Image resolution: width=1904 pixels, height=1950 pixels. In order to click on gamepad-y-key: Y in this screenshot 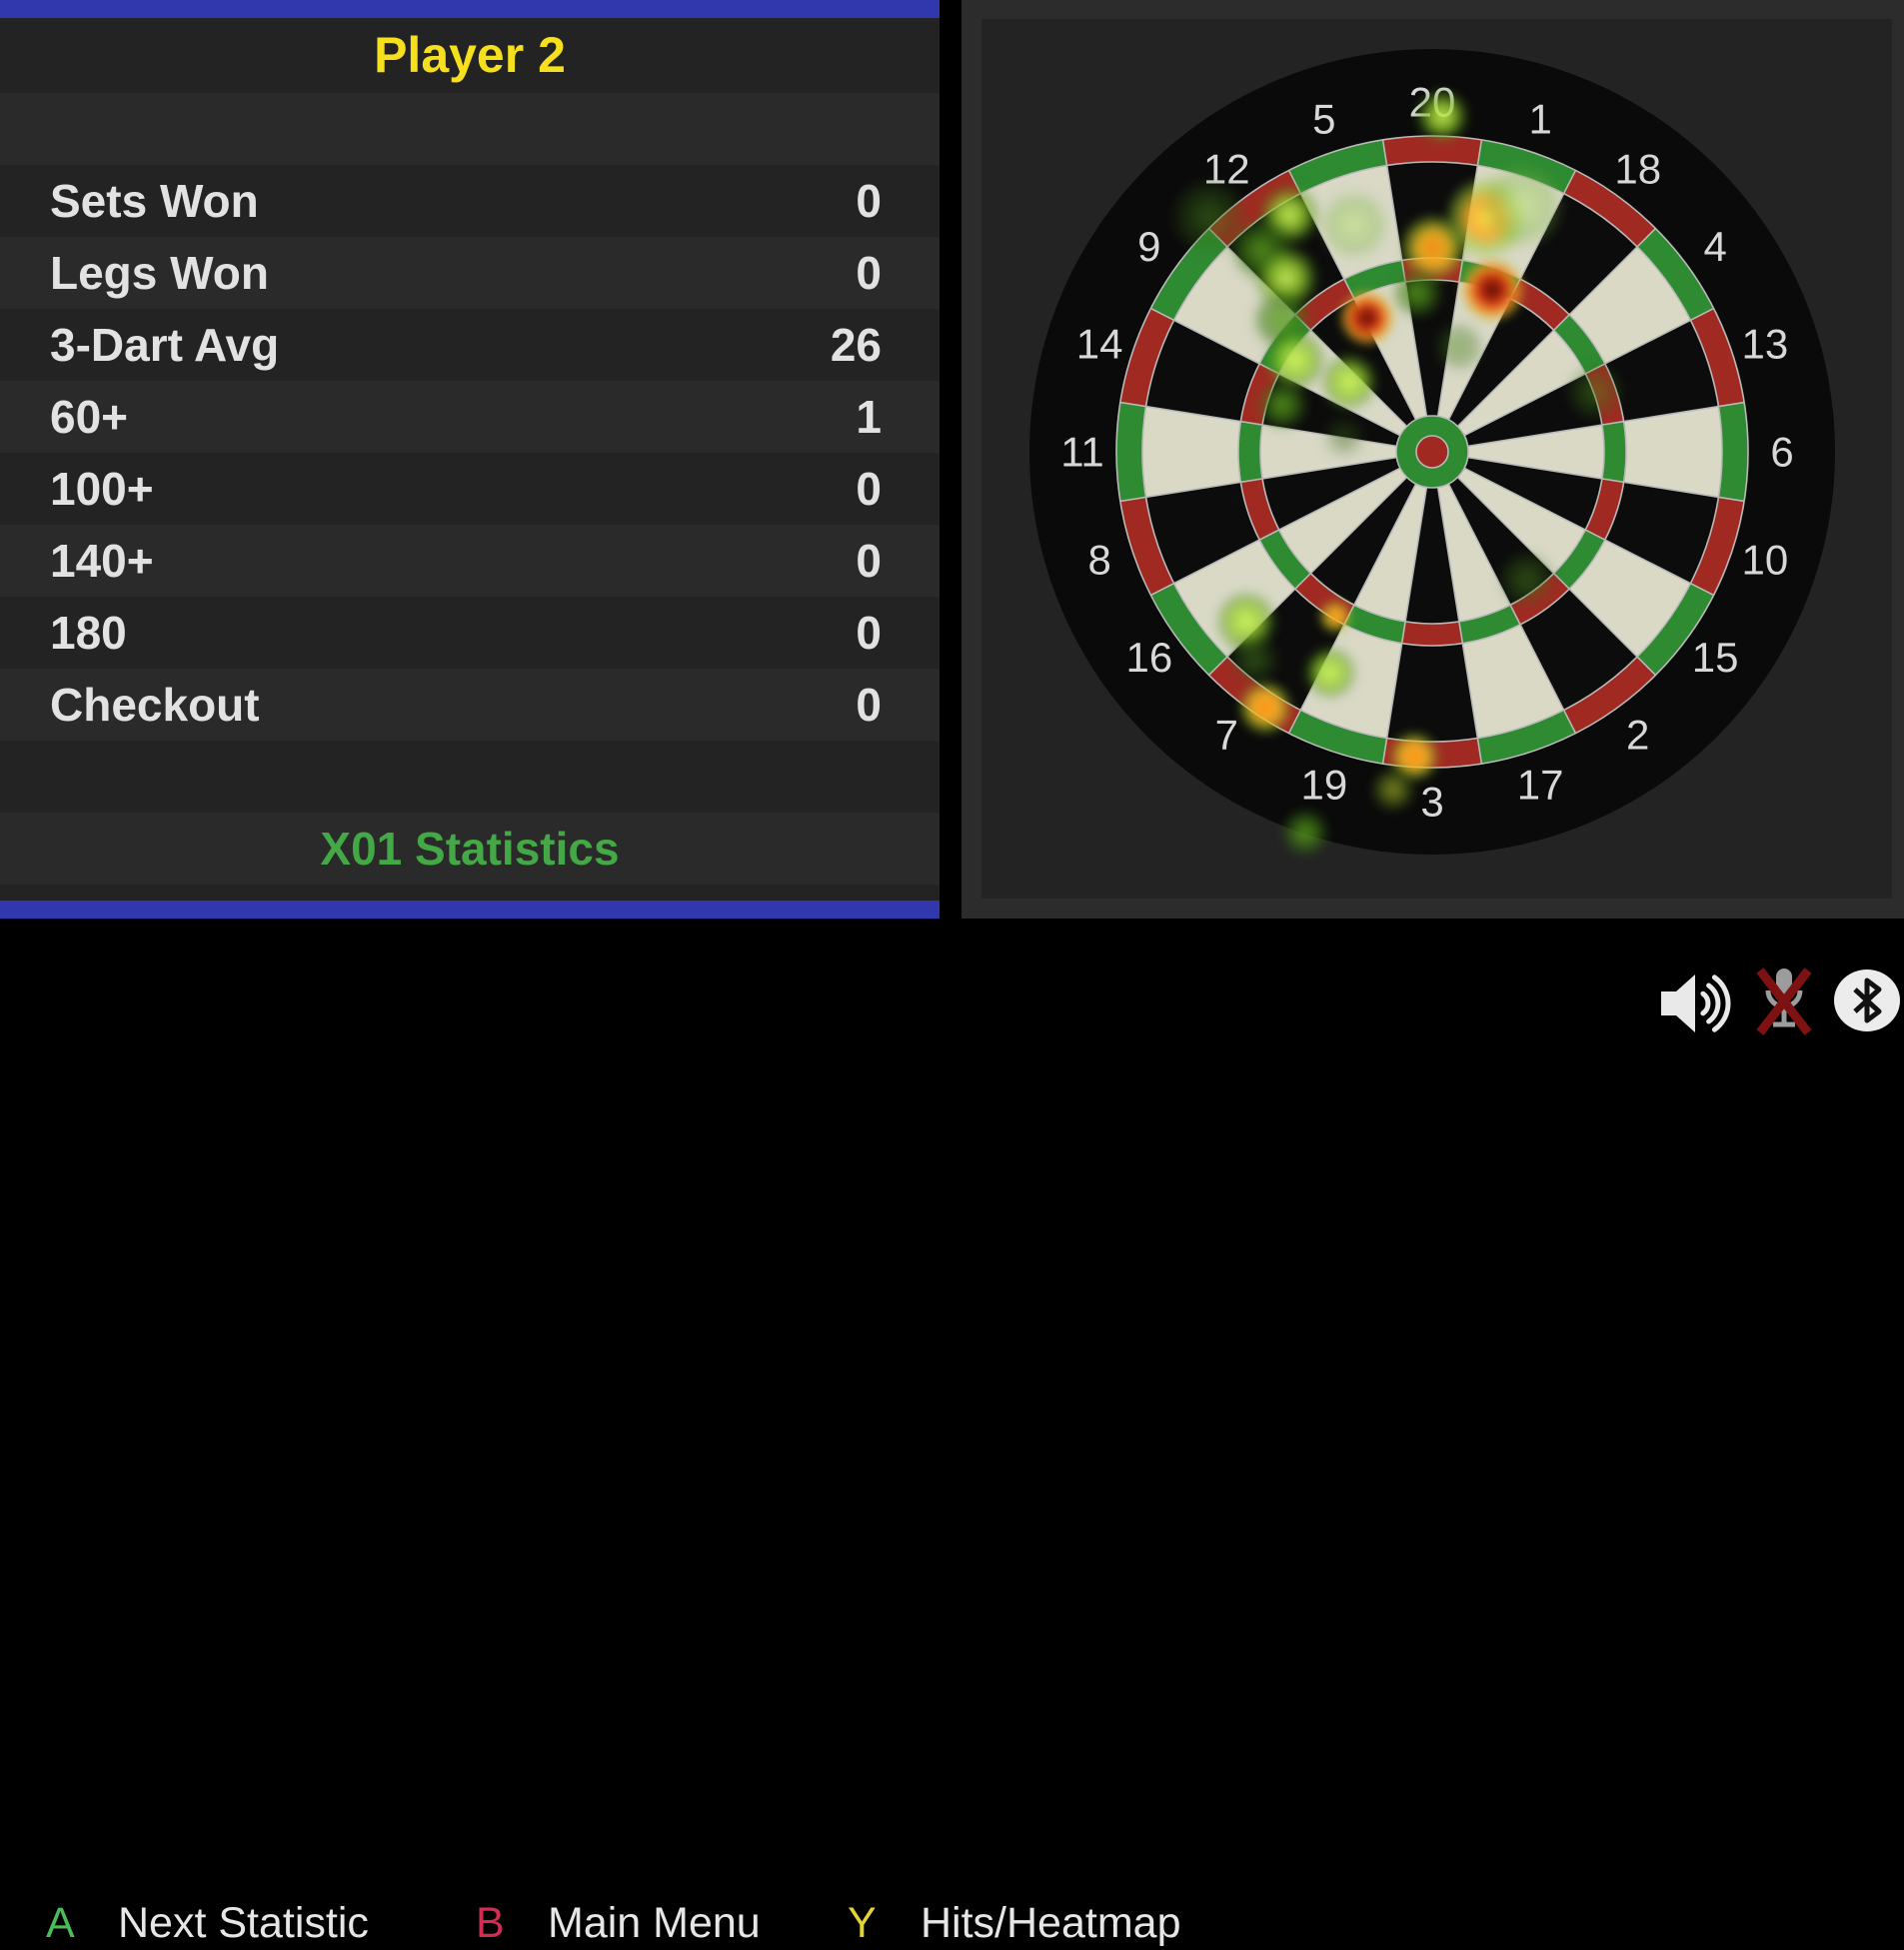, I will do `click(862, 1923)`.